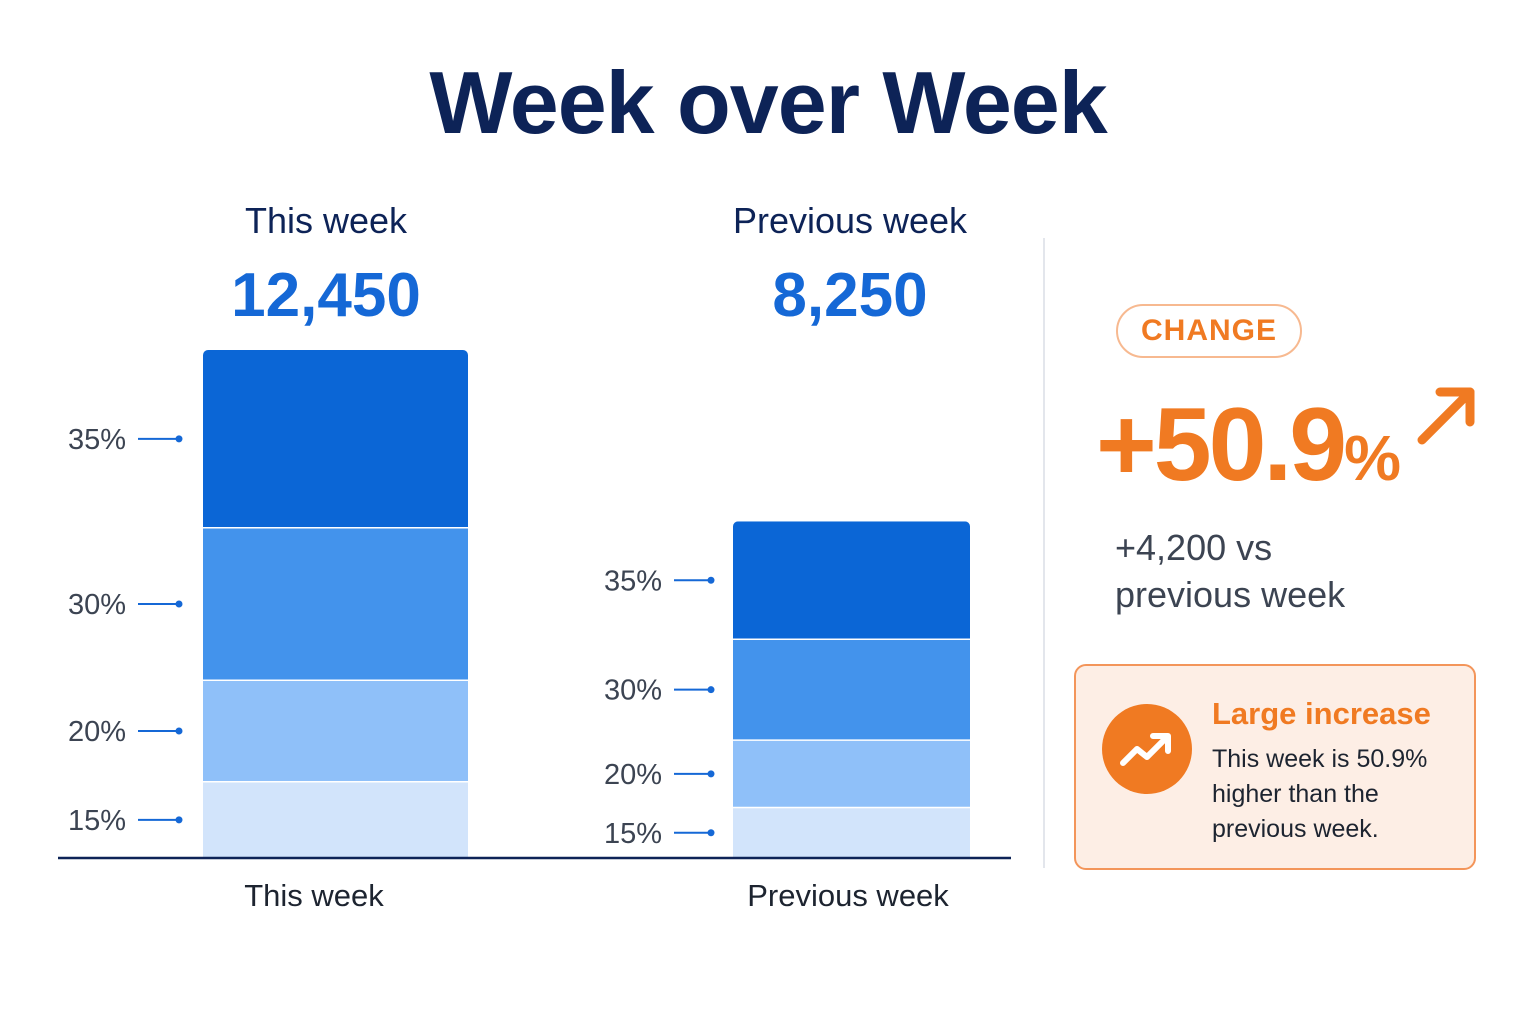 The height and width of the screenshot is (1024, 1536). I want to click on callout-title: Large increase, so click(1321, 713).